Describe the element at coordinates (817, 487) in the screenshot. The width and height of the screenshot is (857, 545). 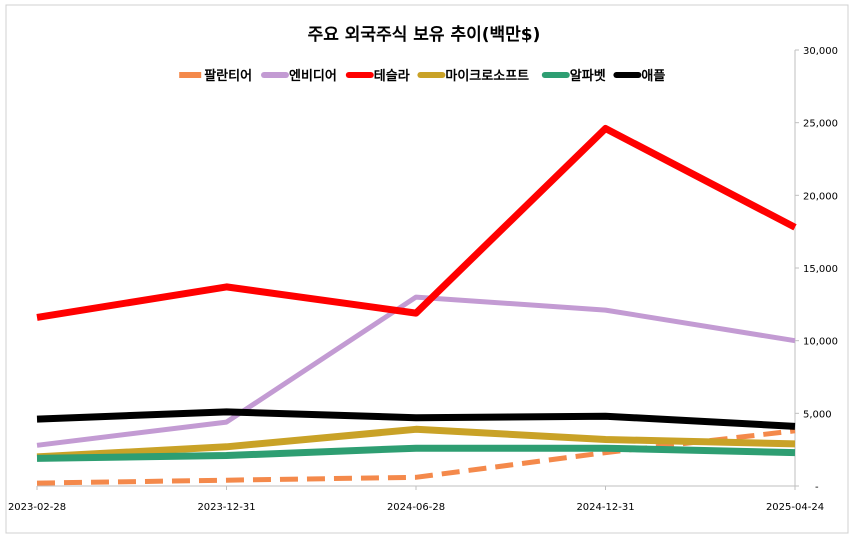
I see `y-tick-label: -` at that location.